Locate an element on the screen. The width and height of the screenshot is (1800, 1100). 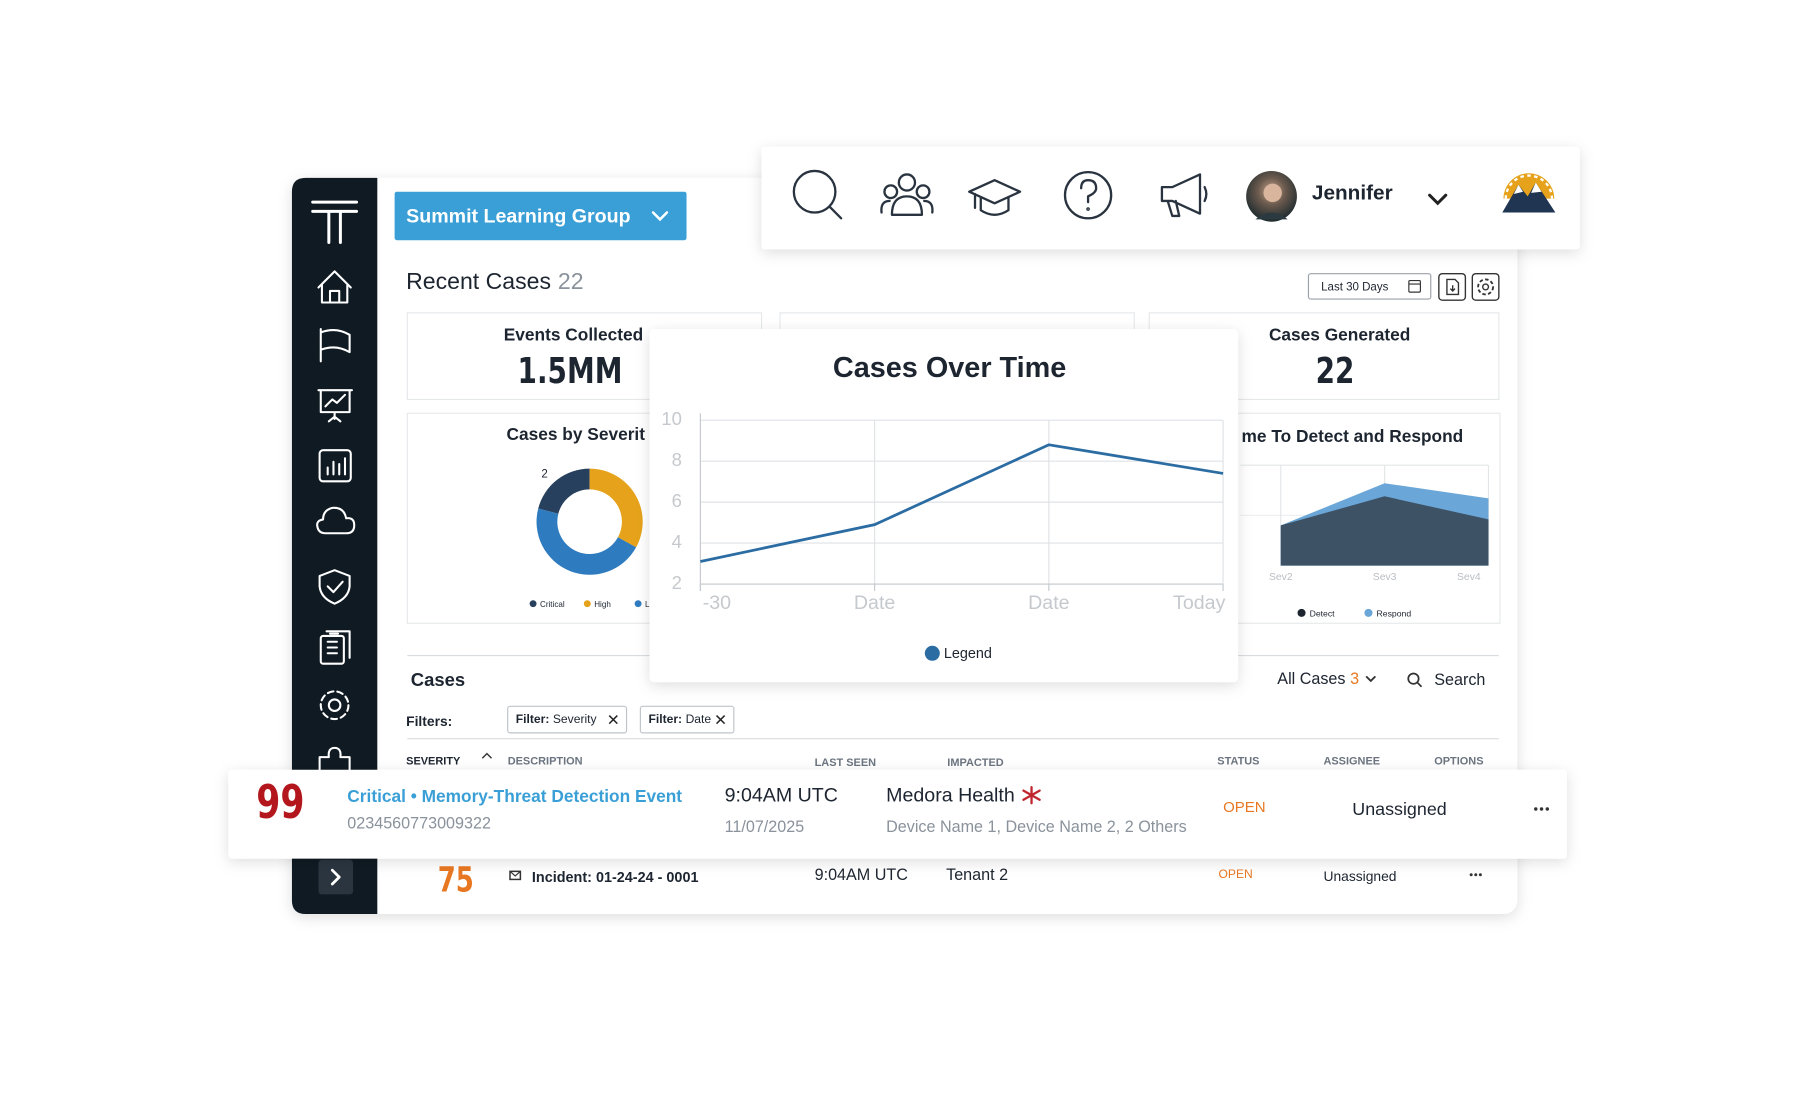
nav-cloud is located at coordinates (336, 520).